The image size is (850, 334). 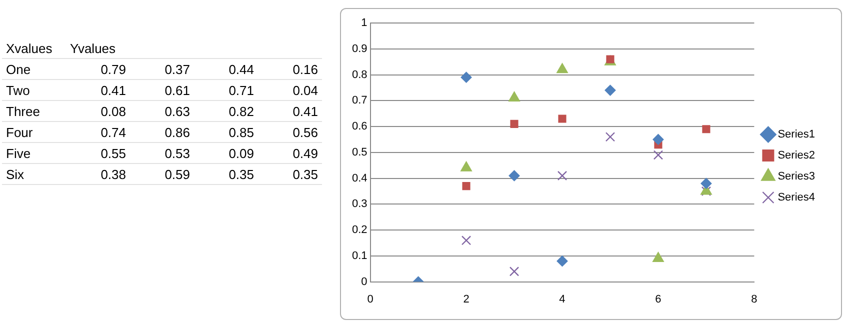 What do you see at coordinates (34, 132) in the screenshot?
I see `text: Four` at bounding box center [34, 132].